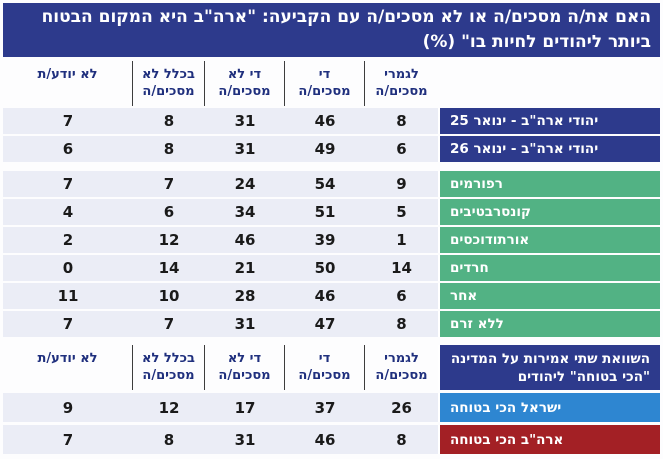  Describe the element at coordinates (245, 407) in the screenshot. I see `value-cell: 17` at that location.